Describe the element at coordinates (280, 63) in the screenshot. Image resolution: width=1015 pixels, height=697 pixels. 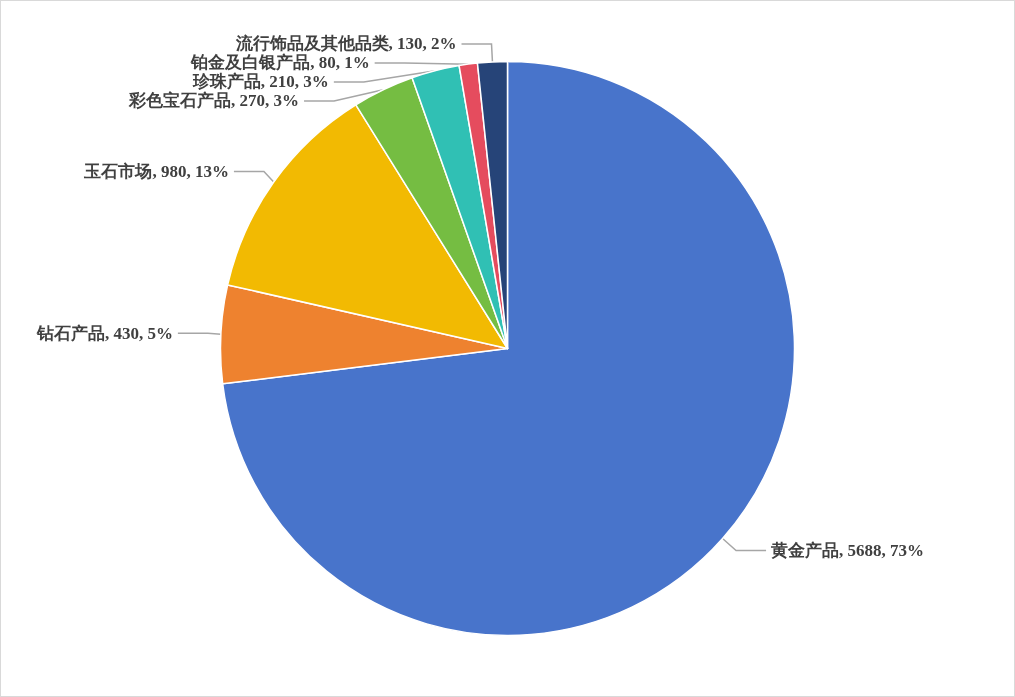
I see `slice-label: 铂金及白银产品, 80, 1%` at that location.